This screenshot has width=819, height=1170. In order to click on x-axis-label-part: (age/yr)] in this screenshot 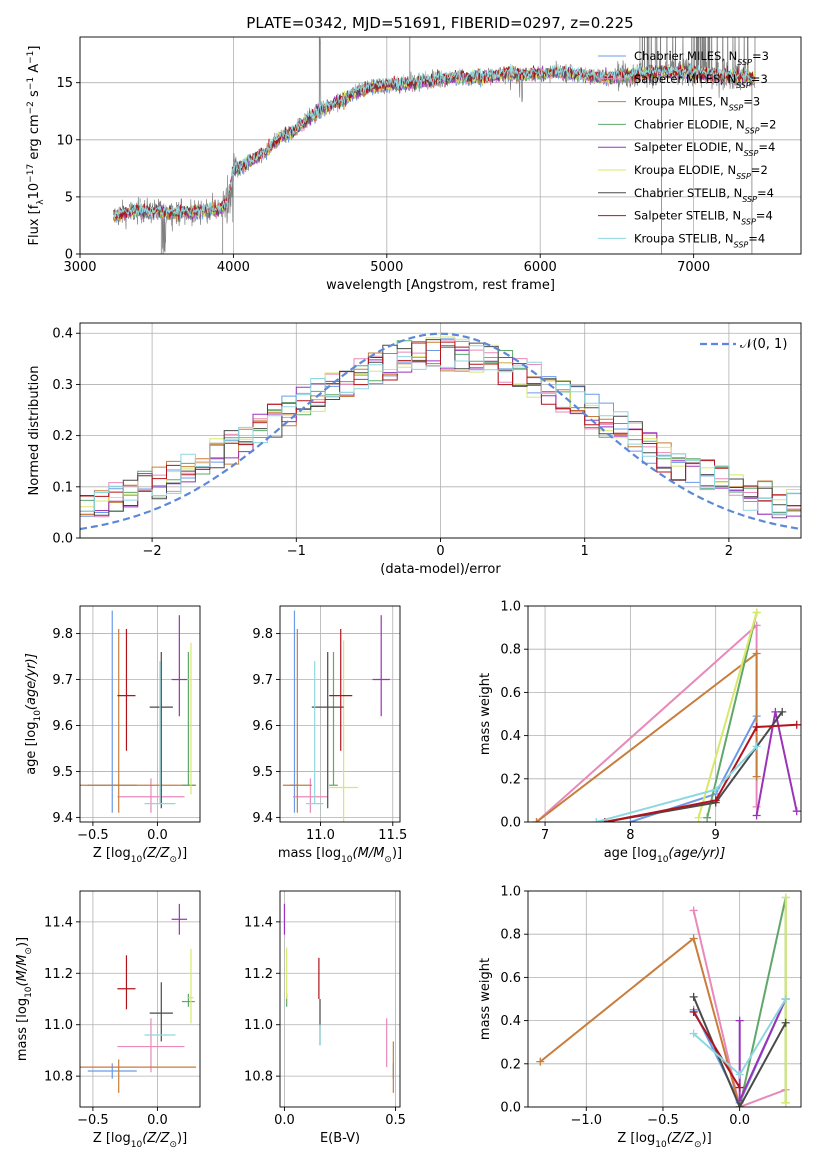, I will do `click(696, 853)`.